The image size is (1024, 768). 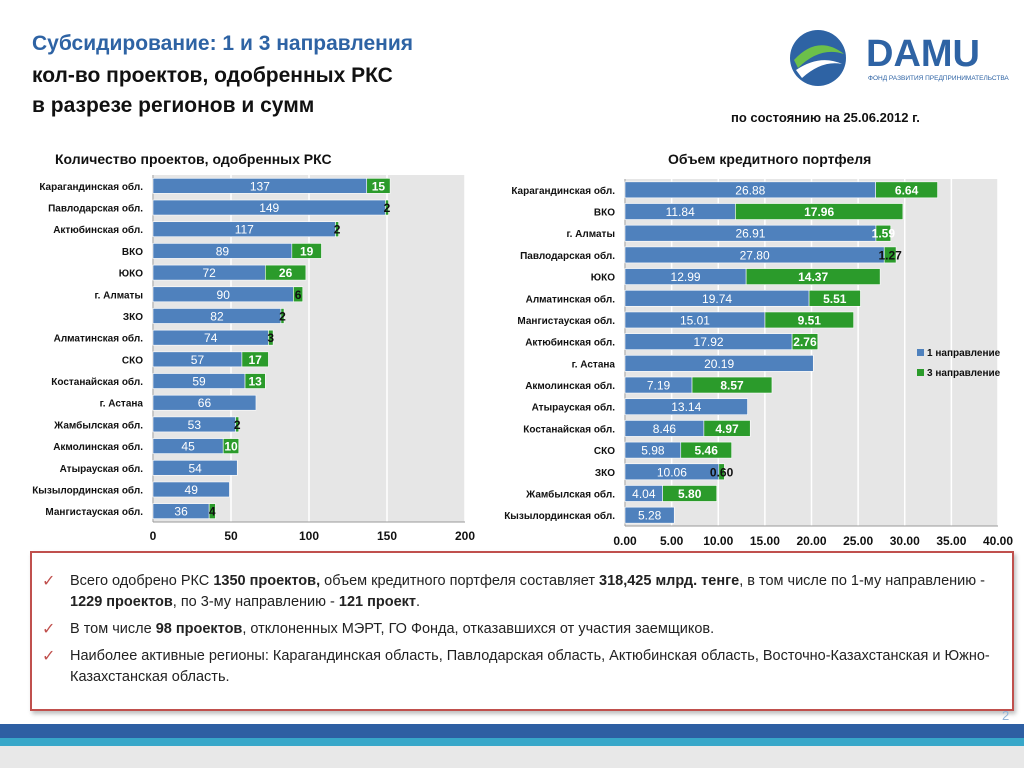 I want to click on chart0-data-label: 36, so click(x=181, y=512).